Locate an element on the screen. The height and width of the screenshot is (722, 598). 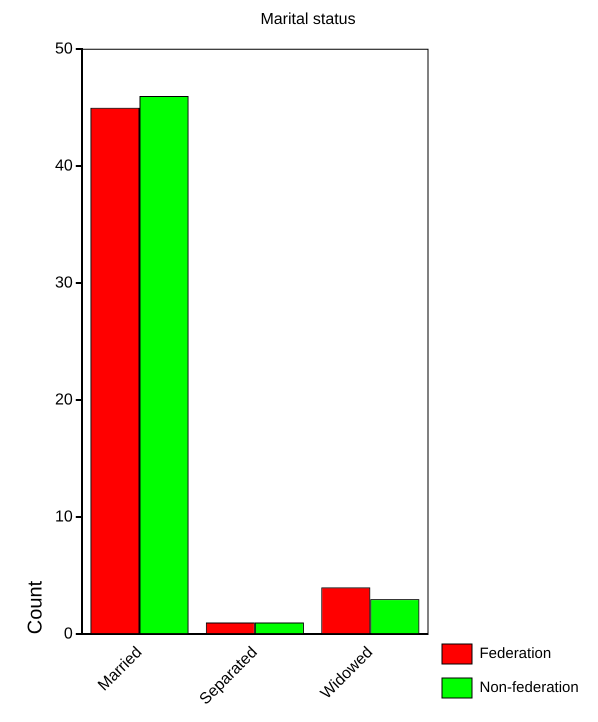
y-tick-label: 0 is located at coordinates (68, 634).